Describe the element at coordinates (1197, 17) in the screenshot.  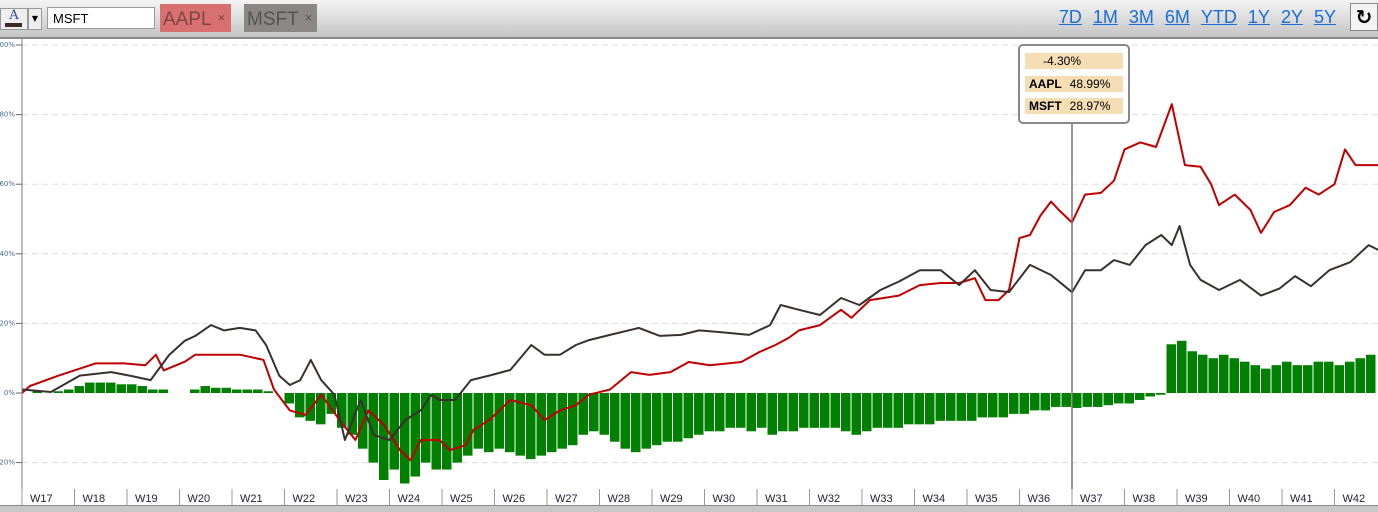
I see `range-selector: 7D 1M 3M 6M YTD 1Y 2Y 5Y` at that location.